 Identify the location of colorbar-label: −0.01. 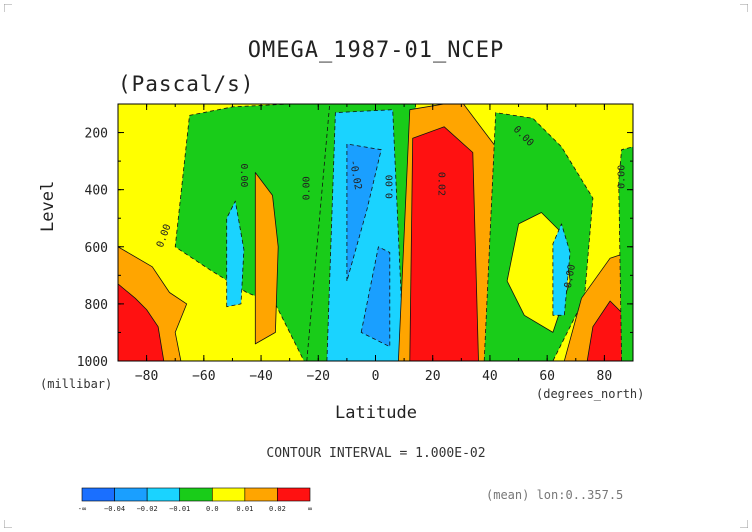
(179, 509).